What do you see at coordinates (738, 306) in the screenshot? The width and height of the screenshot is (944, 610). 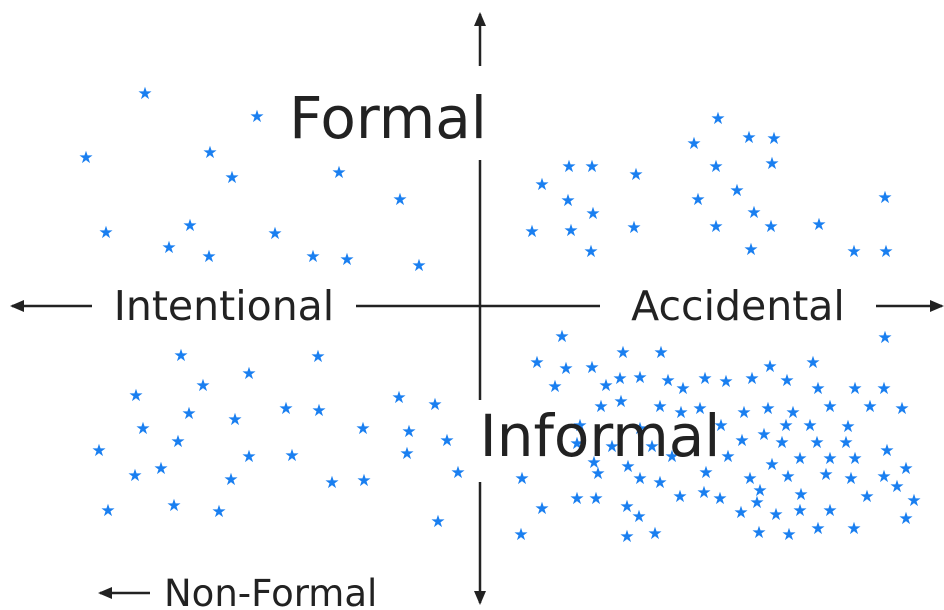 I see `label-accidental: Accidental` at bounding box center [738, 306].